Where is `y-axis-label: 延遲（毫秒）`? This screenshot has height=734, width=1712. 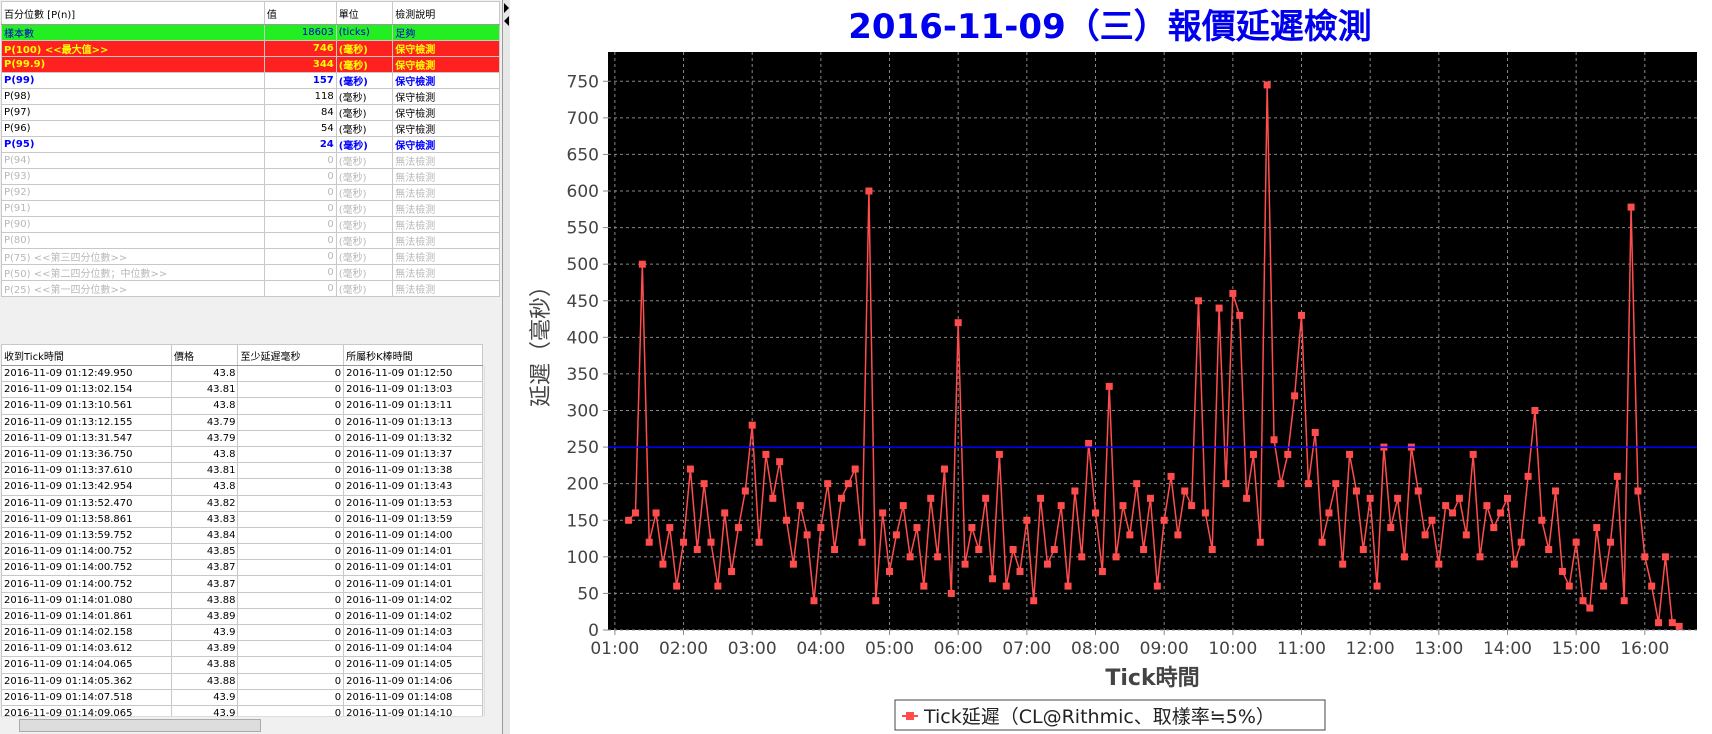 y-axis-label: 延遲（毫秒） is located at coordinates (541, 341).